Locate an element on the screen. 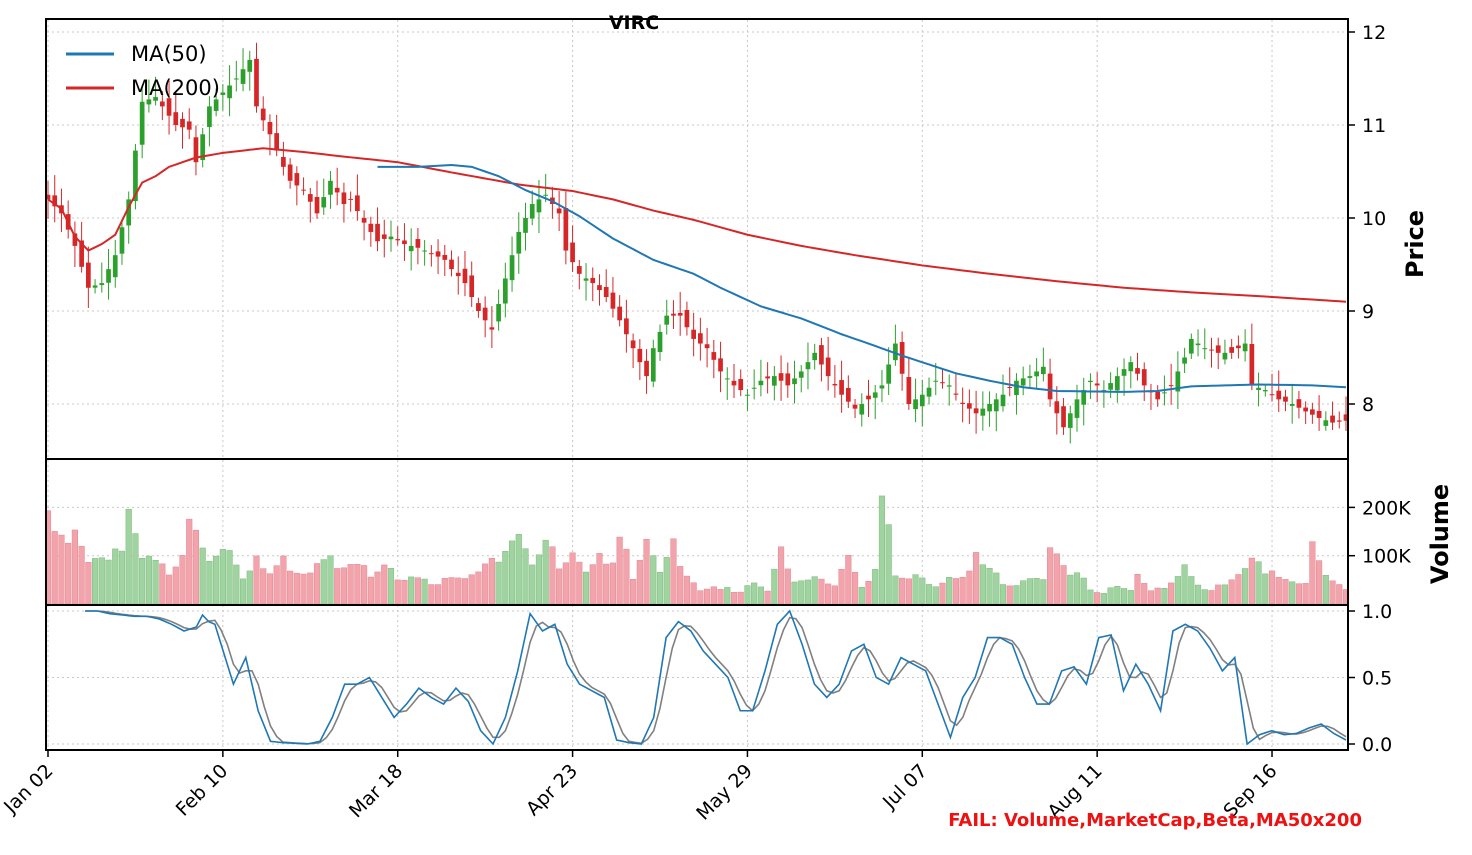 The width and height of the screenshot is (1472, 855). price-tick-label: 11 is located at coordinates (1374, 126).